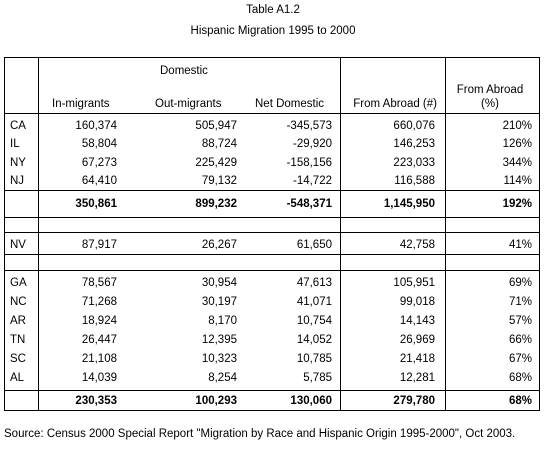 This screenshot has height=457, width=546. I want to click on row-label: CA, so click(18, 126).